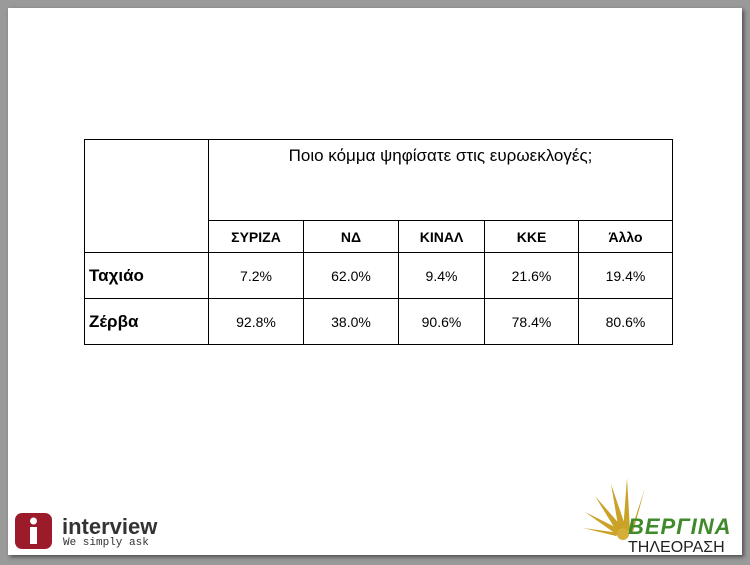 The width and height of the screenshot is (750, 565). Describe the element at coordinates (256, 275) in the screenshot. I see `cell: 7.2%` at that location.